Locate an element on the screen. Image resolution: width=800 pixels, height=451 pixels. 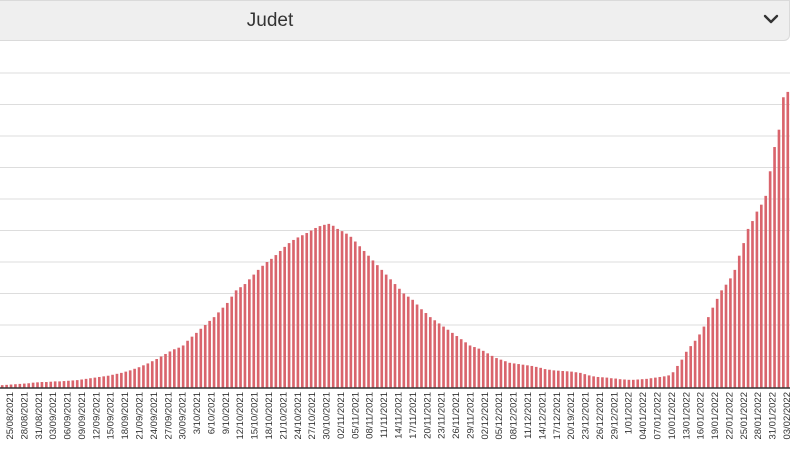
county-selector: Judet is located at coordinates (395, 20).